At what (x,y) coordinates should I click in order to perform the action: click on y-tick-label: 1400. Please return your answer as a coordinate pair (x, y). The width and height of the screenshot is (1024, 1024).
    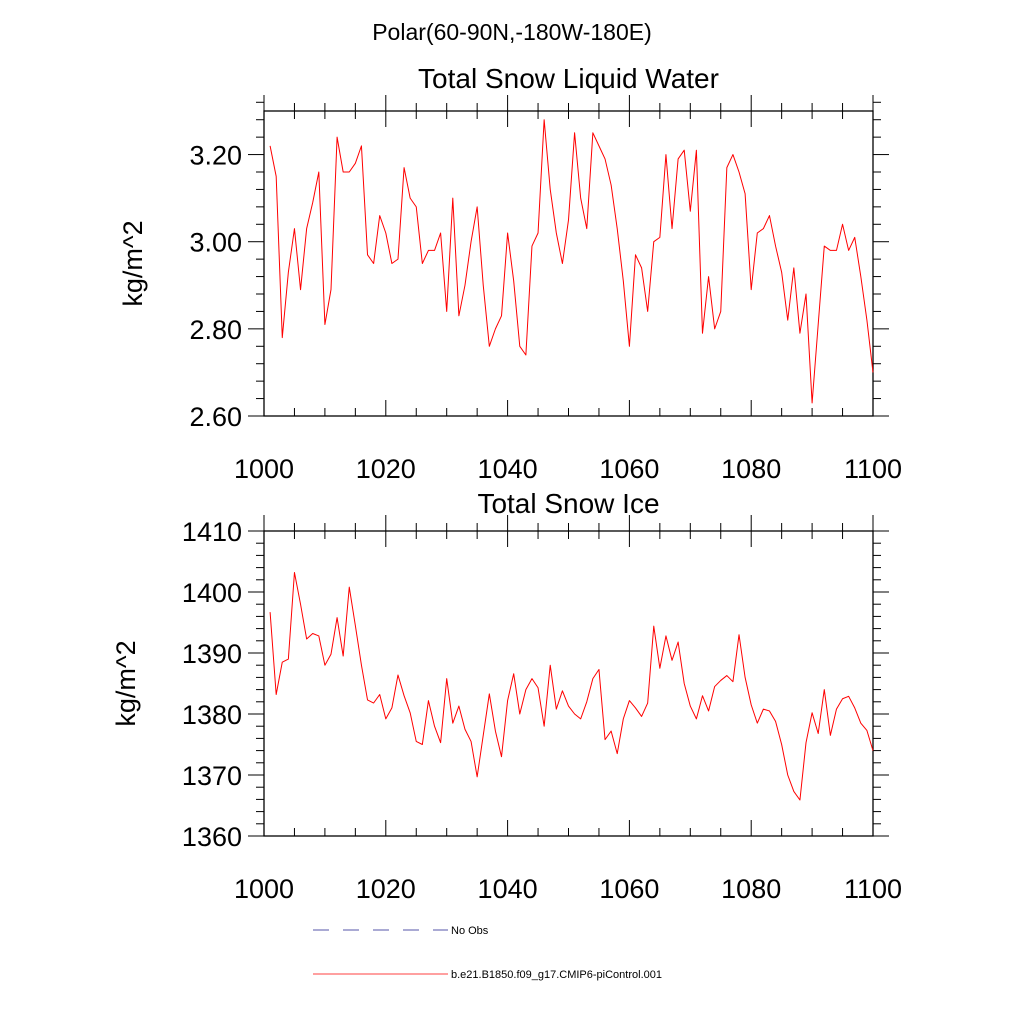
    Looking at the image, I should click on (212, 593).